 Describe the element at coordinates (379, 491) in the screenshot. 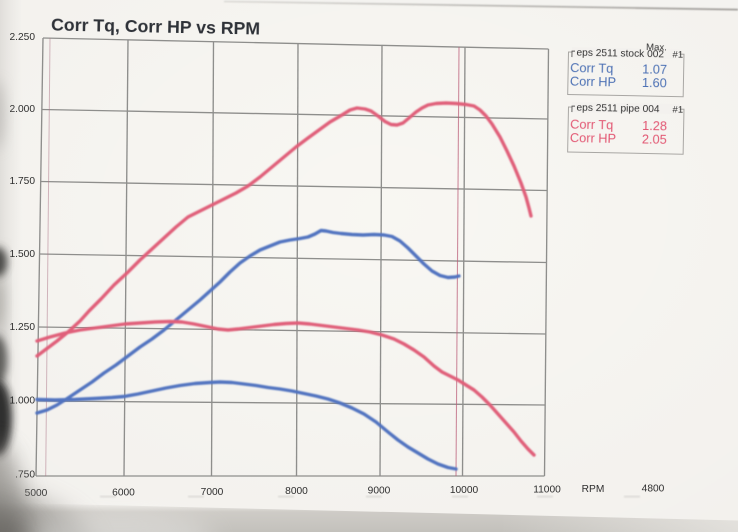

I see `svg-text: 9000` at that location.